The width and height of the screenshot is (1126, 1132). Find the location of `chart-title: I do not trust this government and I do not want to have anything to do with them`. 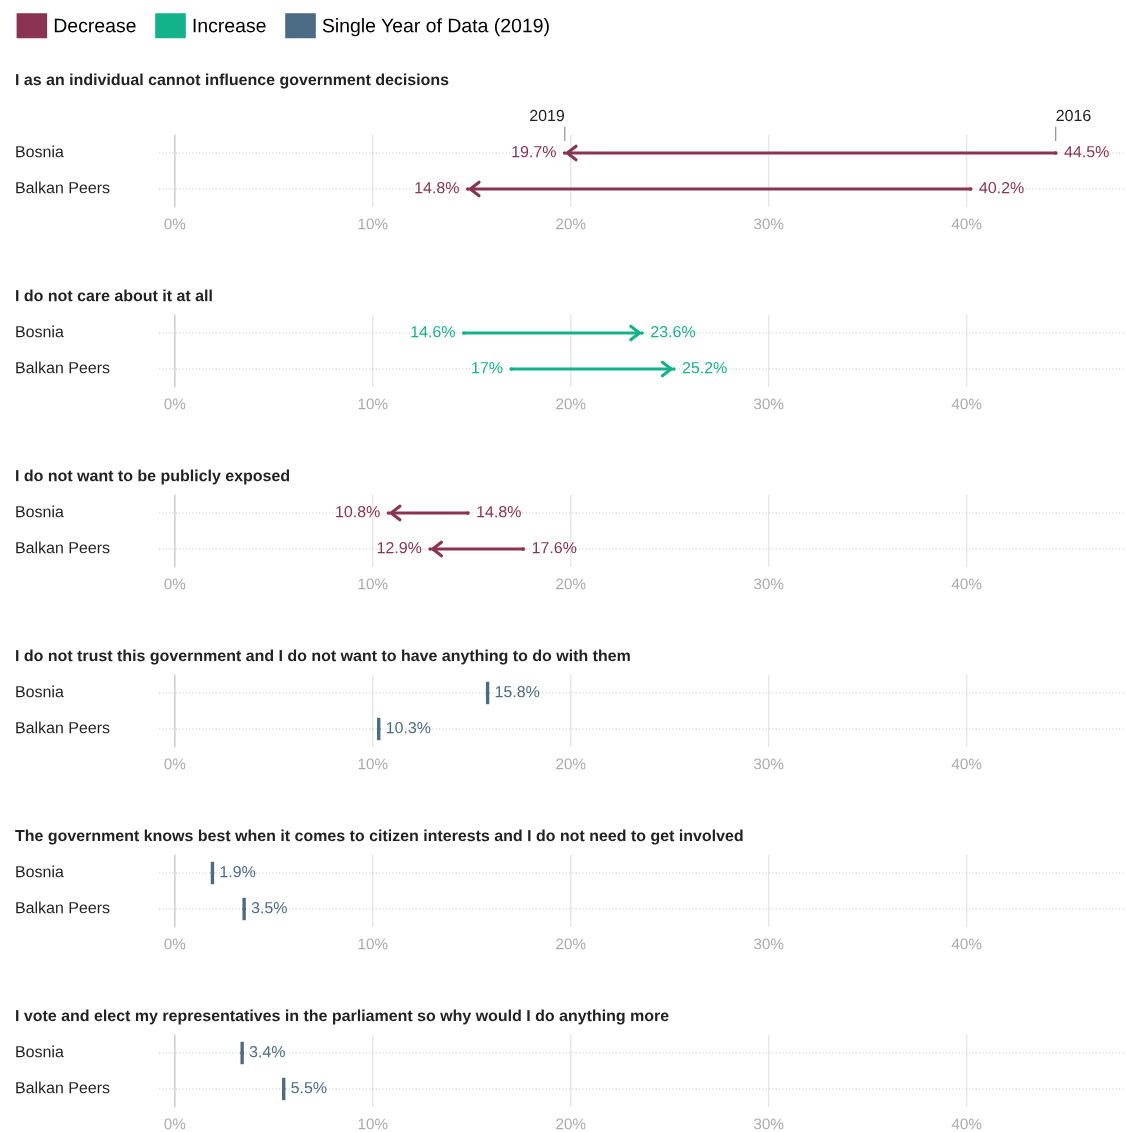

chart-title: I do not trust this government and I do not want to have anything to do with them is located at coordinates (323, 657).